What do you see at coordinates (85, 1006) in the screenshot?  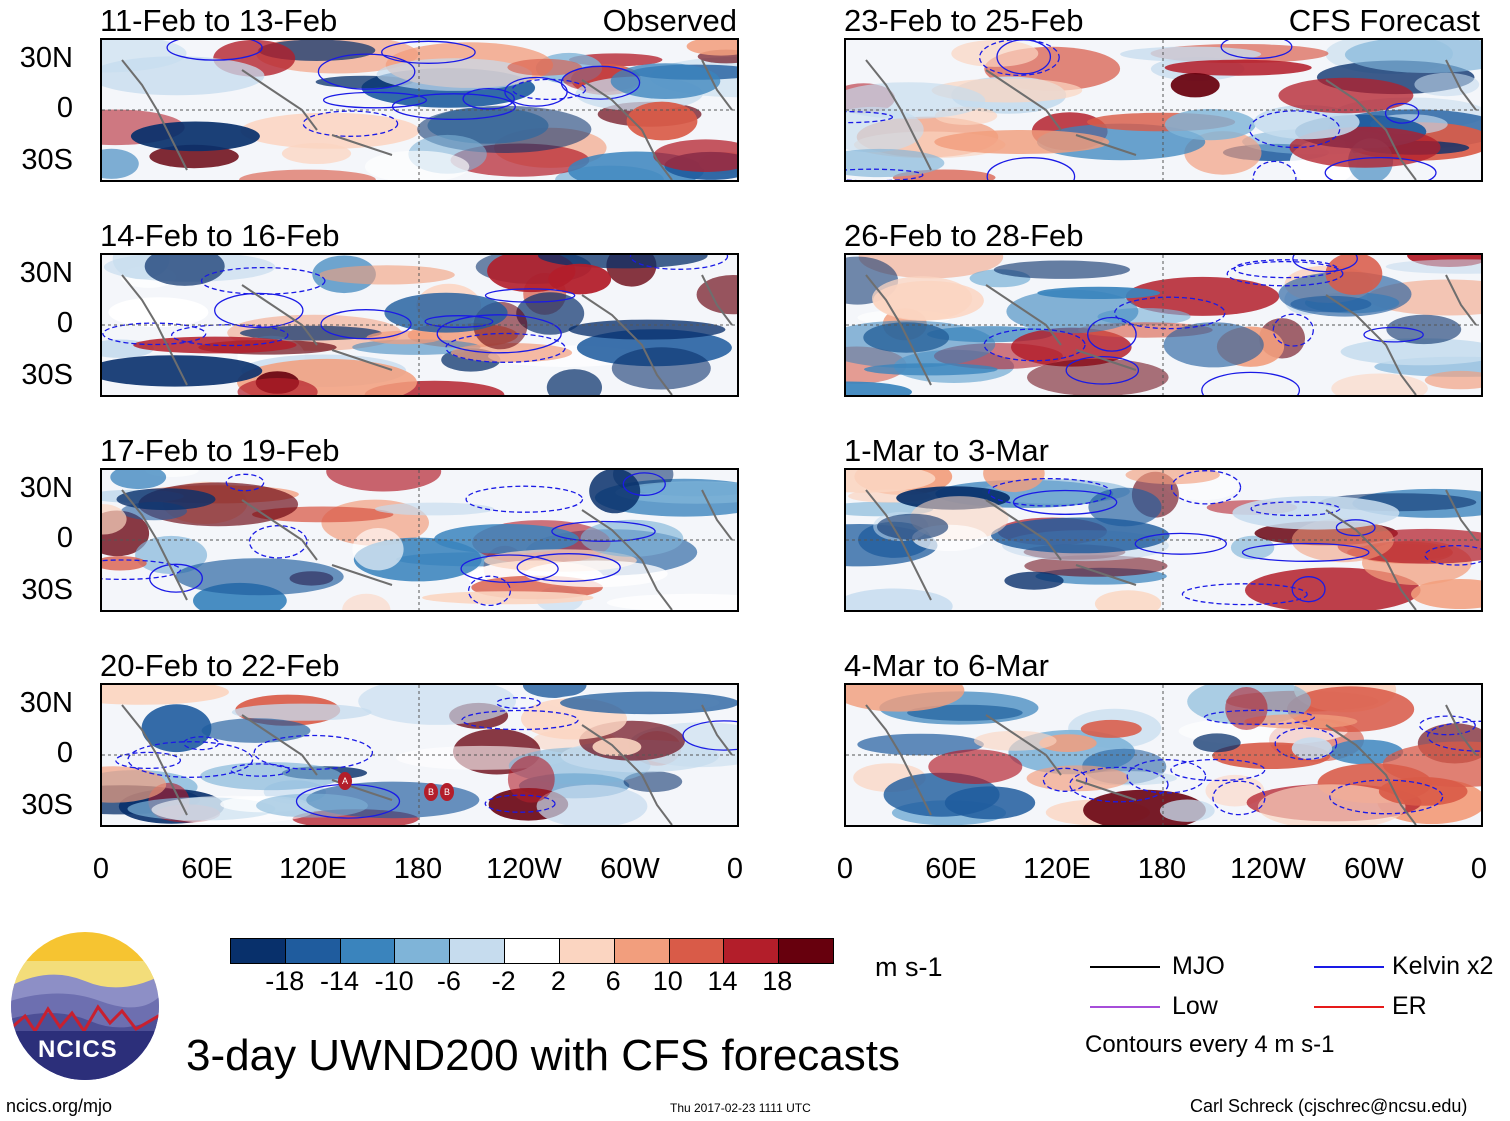 I see `ncics-logo` at bounding box center [85, 1006].